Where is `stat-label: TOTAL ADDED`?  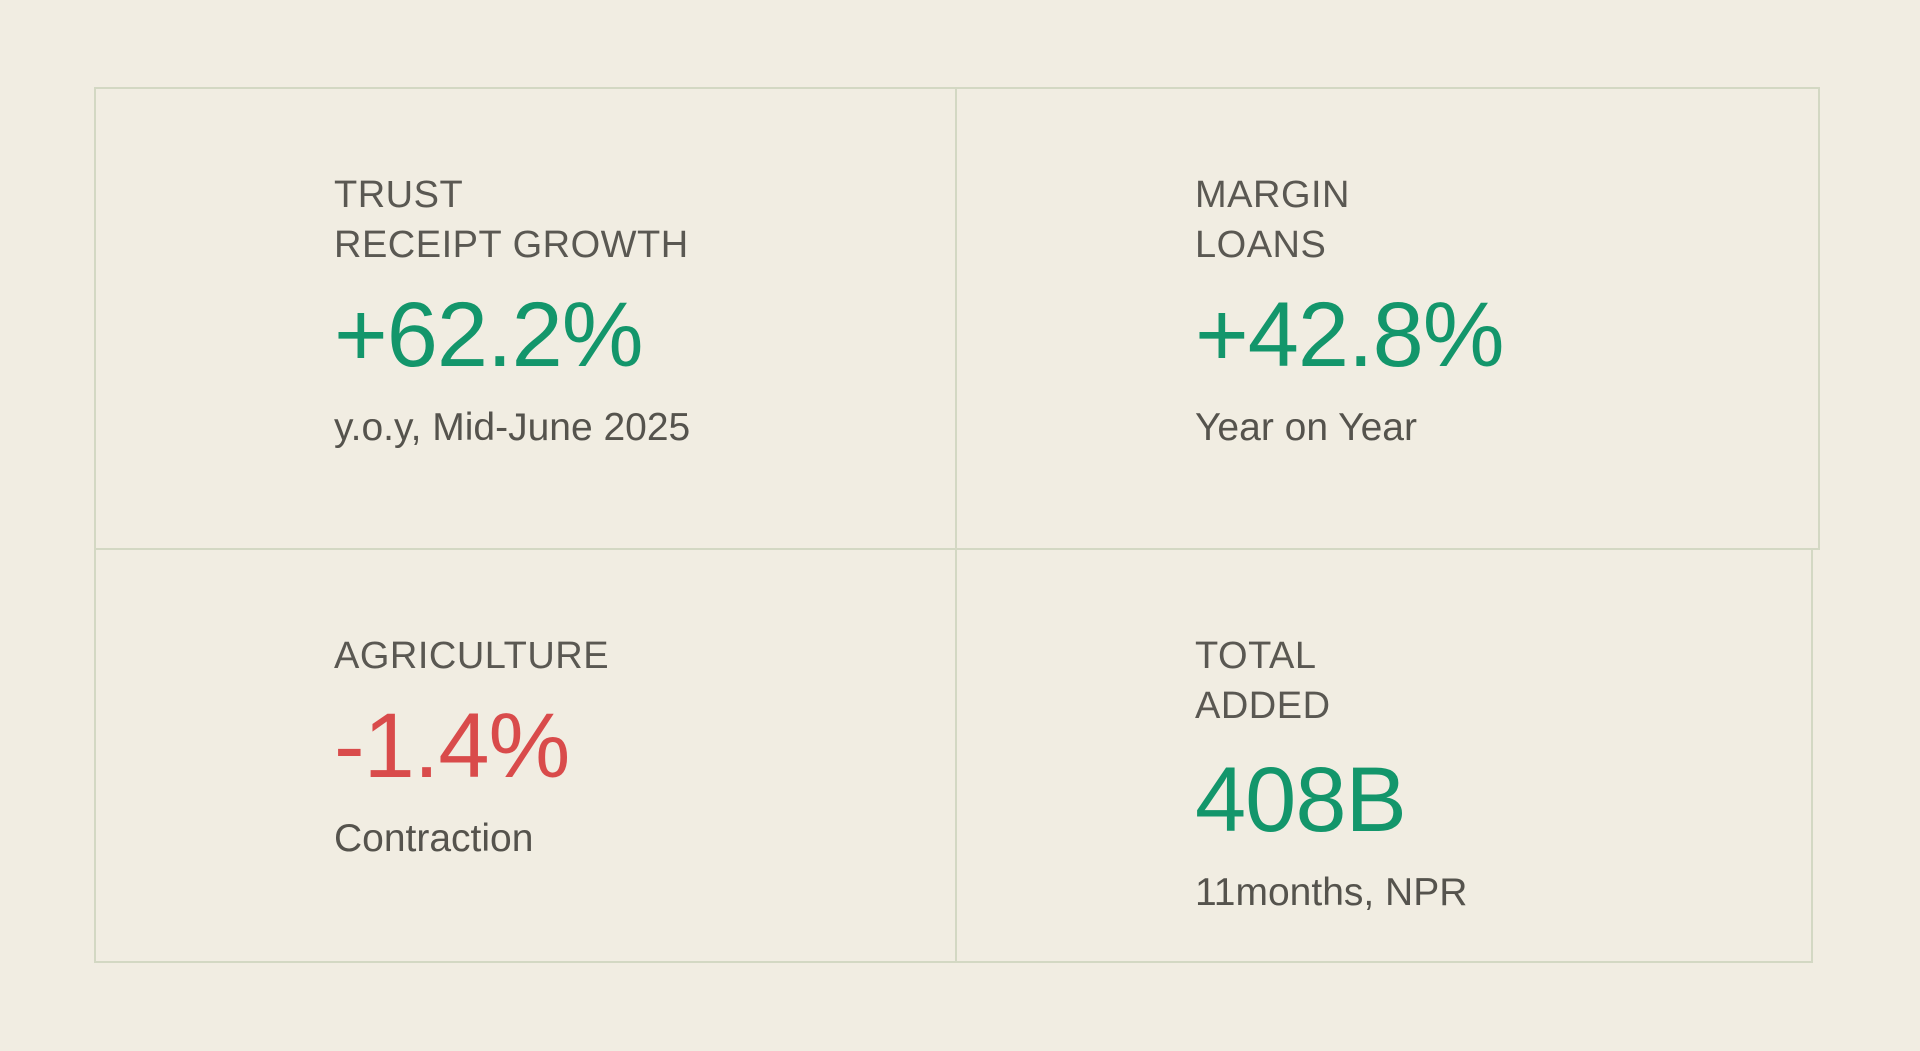
stat-label: TOTAL ADDED is located at coordinates (1331, 681).